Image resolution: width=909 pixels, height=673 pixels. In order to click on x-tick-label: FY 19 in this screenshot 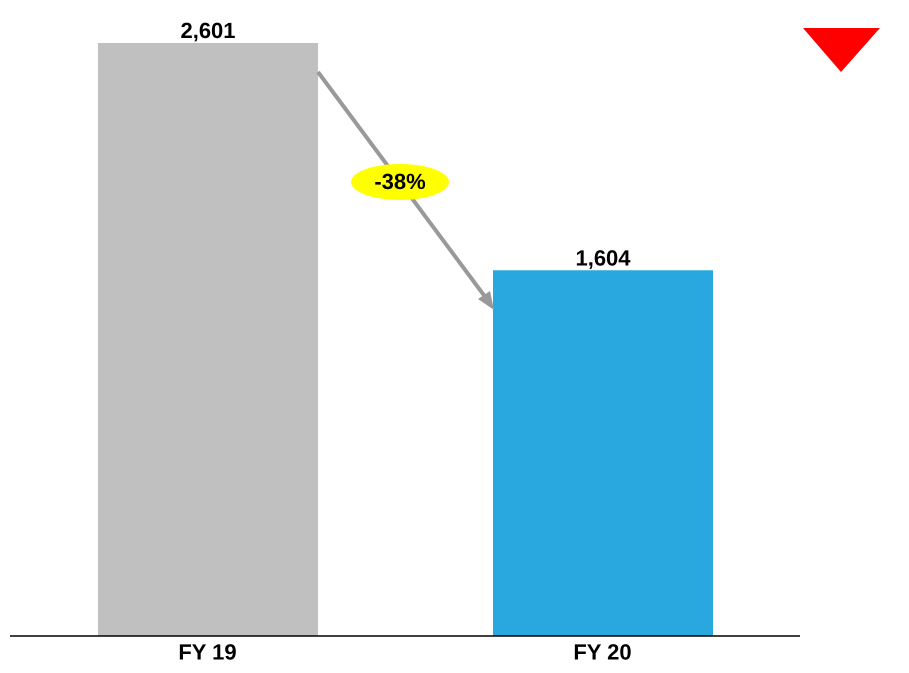, I will do `click(207, 652)`.